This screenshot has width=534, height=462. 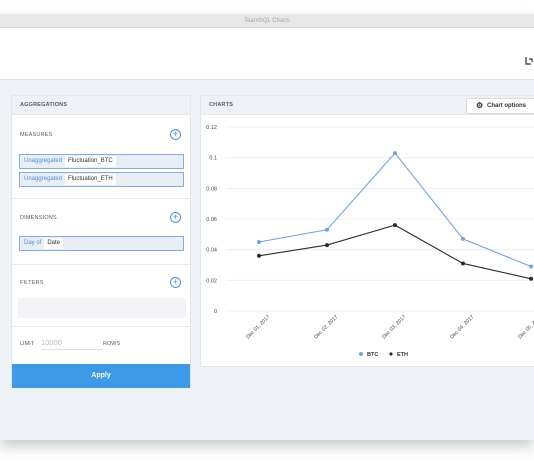 What do you see at coordinates (36, 135) in the screenshot?
I see `measures-label: MEASURES` at bounding box center [36, 135].